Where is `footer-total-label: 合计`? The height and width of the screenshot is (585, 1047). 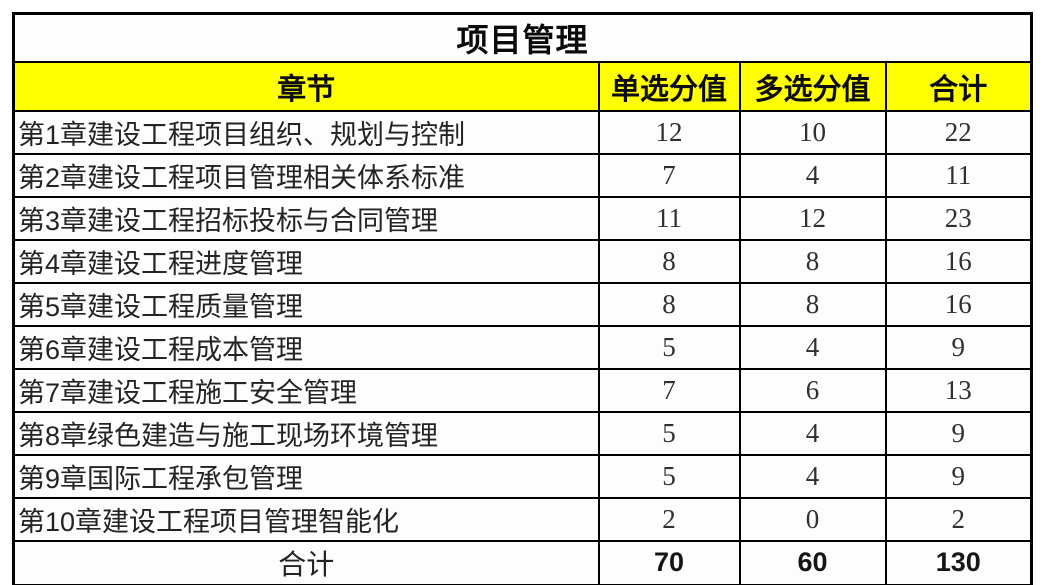
footer-total-label: 合计 is located at coordinates (306, 562).